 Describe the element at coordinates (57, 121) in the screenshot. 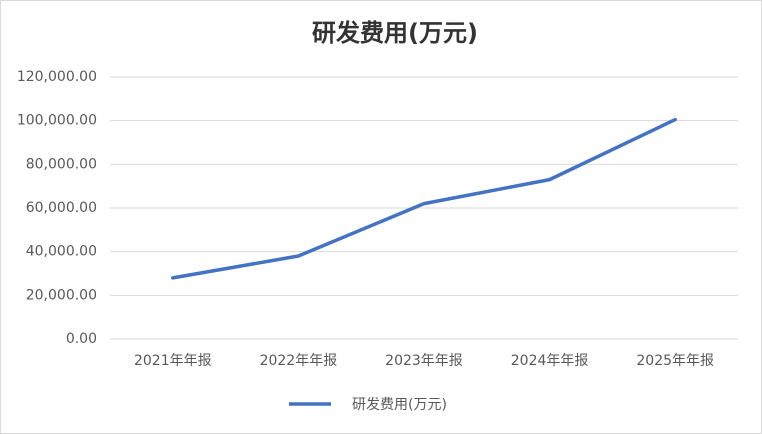

I see `y-tick-label: 100,000.00` at that location.